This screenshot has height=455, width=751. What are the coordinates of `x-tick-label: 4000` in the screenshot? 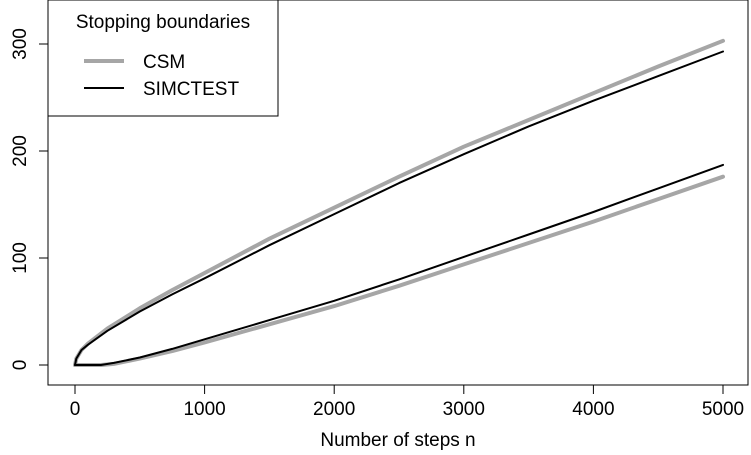 It's located at (593, 409).